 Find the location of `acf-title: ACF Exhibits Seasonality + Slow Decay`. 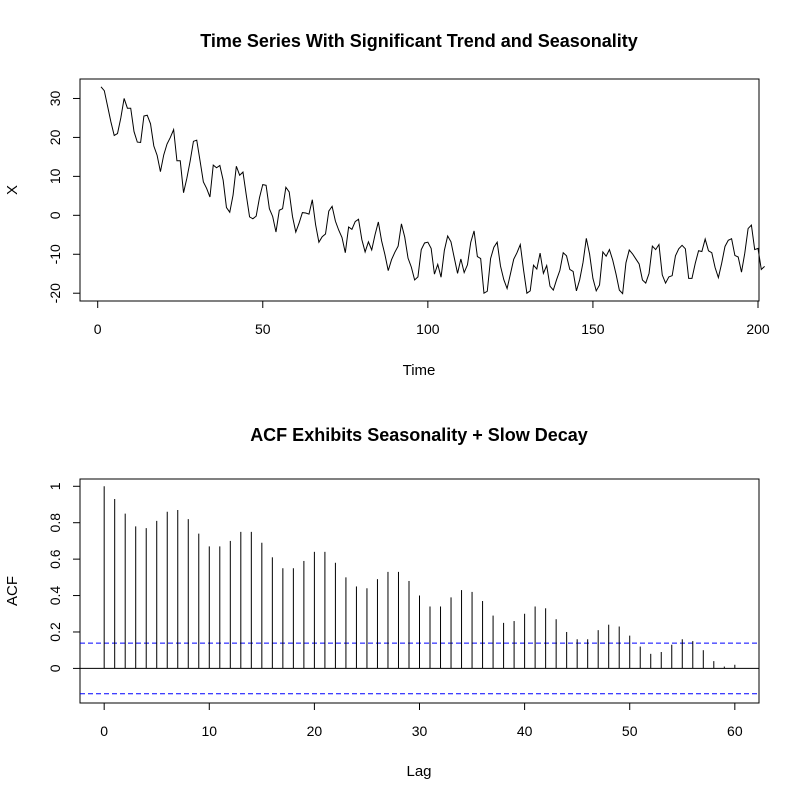

acf-title: ACF Exhibits Seasonality + Slow Decay is located at coordinates (419, 435).